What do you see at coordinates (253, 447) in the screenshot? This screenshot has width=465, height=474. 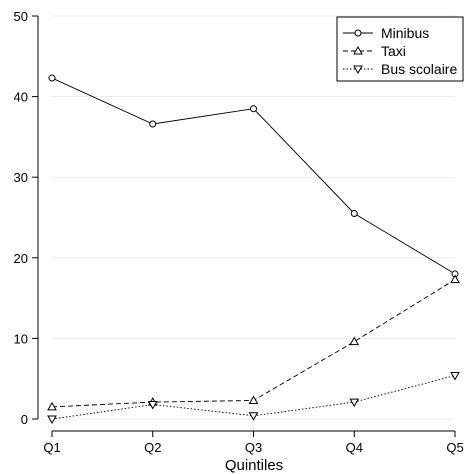 I see `x-tick-label-Q3: Q3` at bounding box center [253, 447].